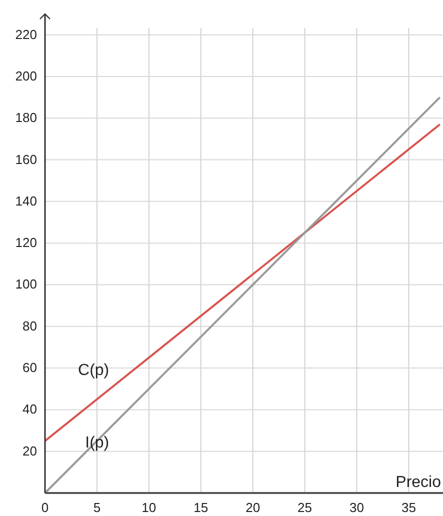 Image resolution: width=443 pixels, height=516 pixels. What do you see at coordinates (201, 507) in the screenshot?
I see `x-tick-label: 15` at bounding box center [201, 507].